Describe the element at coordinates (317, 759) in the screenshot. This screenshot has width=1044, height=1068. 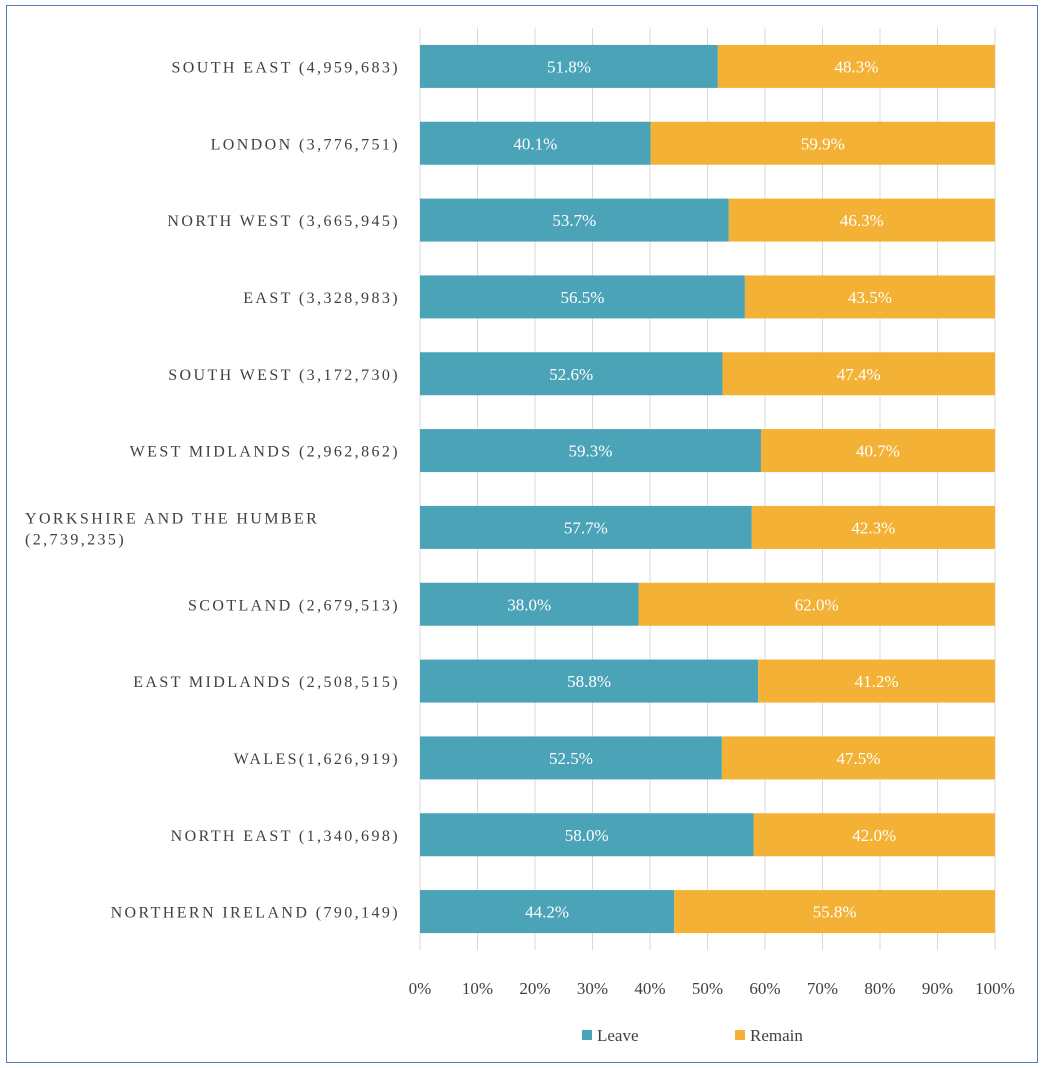
I see `category-label: WALES(1,626,919)` at that location.